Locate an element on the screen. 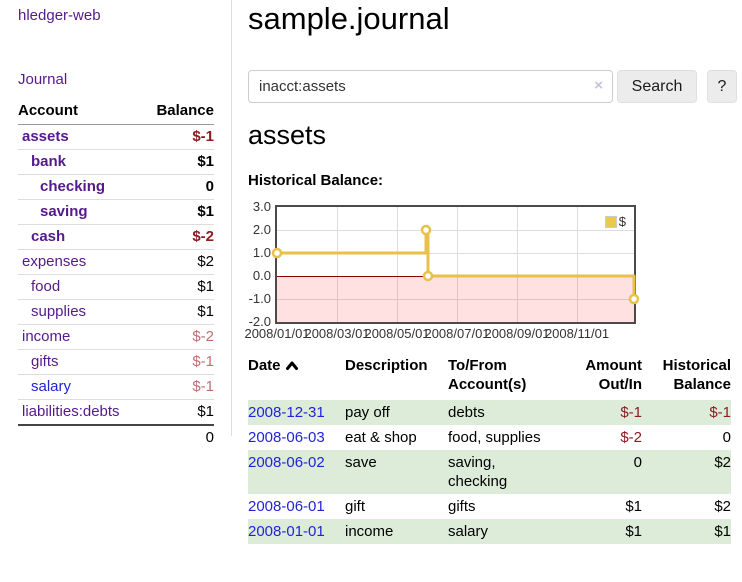  register-header-accounts: To/From Account(s) is located at coordinates (487, 375).